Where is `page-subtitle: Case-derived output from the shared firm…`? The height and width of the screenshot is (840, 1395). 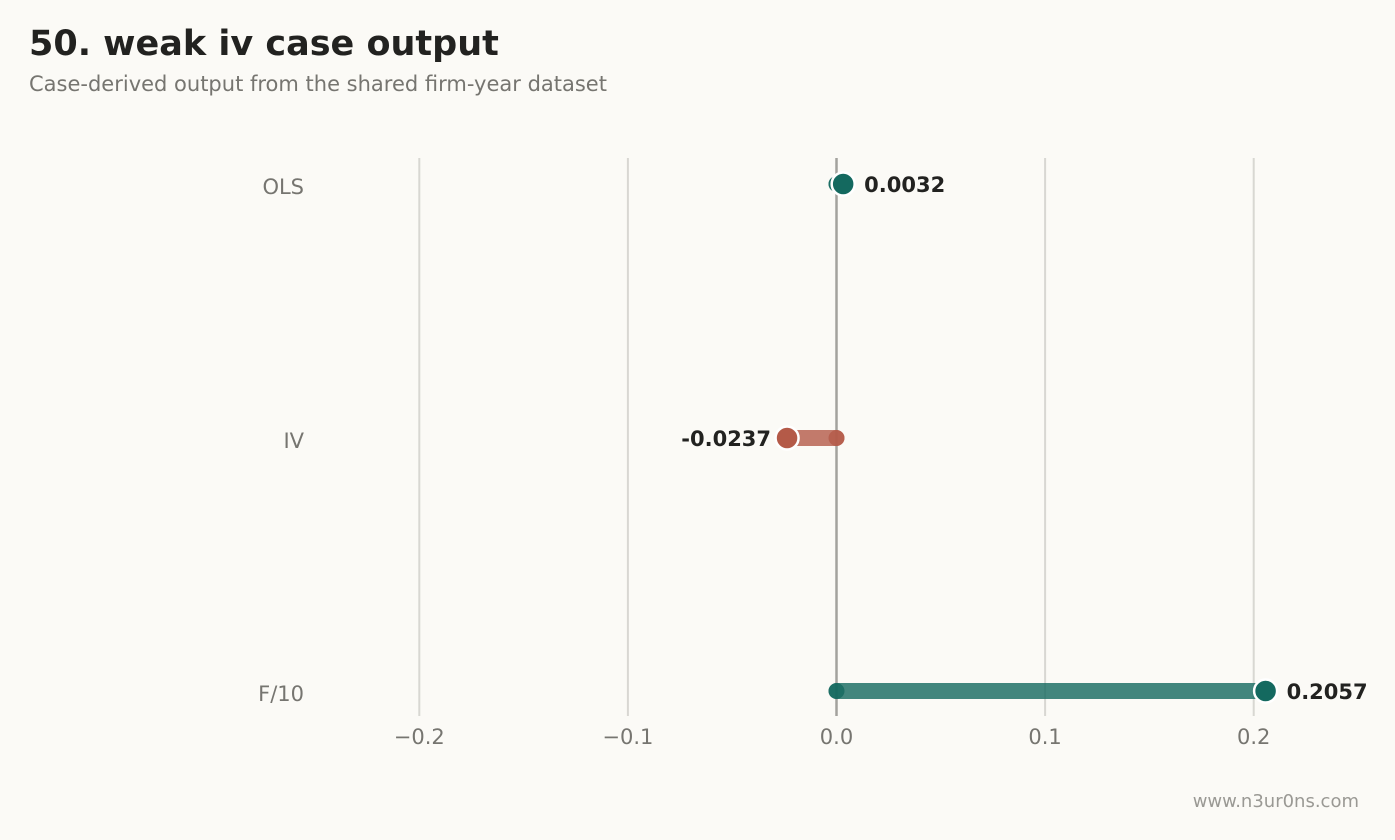 page-subtitle: Case-derived output from the shared firm… is located at coordinates (318, 84).